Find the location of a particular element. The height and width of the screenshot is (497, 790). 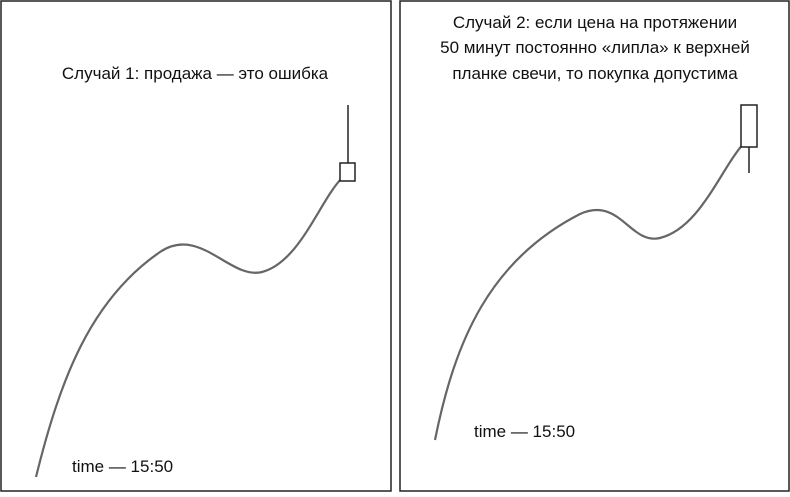

panel-title: Случай 2: если цена на протяжении is located at coordinates (595, 22).